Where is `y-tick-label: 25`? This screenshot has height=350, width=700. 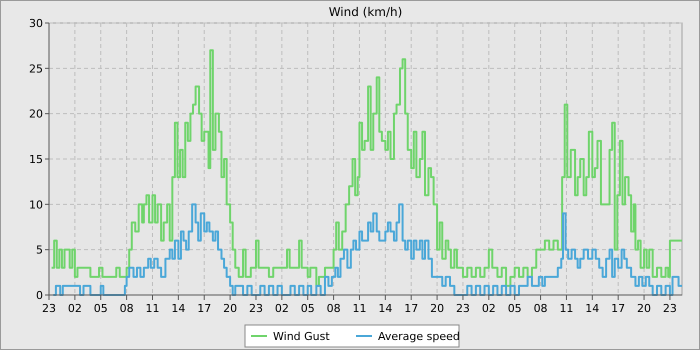
y-tick-label: 25 is located at coordinates (36, 69).